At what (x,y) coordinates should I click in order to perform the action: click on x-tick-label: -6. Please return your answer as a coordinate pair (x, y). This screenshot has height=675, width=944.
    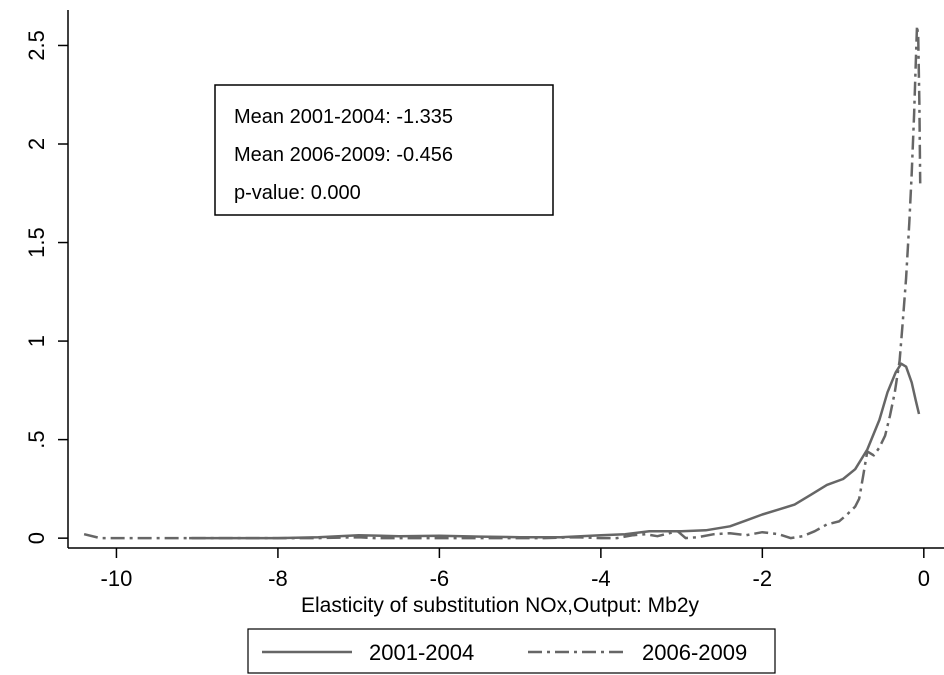
    Looking at the image, I should click on (440, 578).